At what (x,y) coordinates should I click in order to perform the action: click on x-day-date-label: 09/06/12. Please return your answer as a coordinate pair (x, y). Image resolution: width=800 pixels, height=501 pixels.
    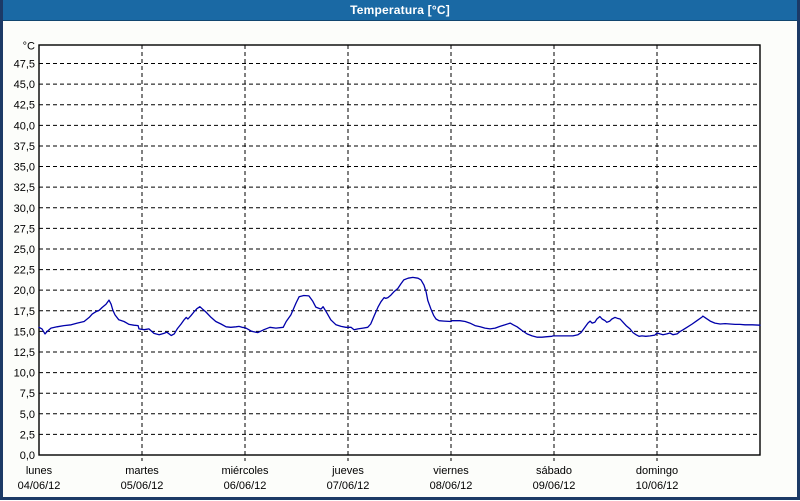
    Looking at the image, I should click on (554, 486).